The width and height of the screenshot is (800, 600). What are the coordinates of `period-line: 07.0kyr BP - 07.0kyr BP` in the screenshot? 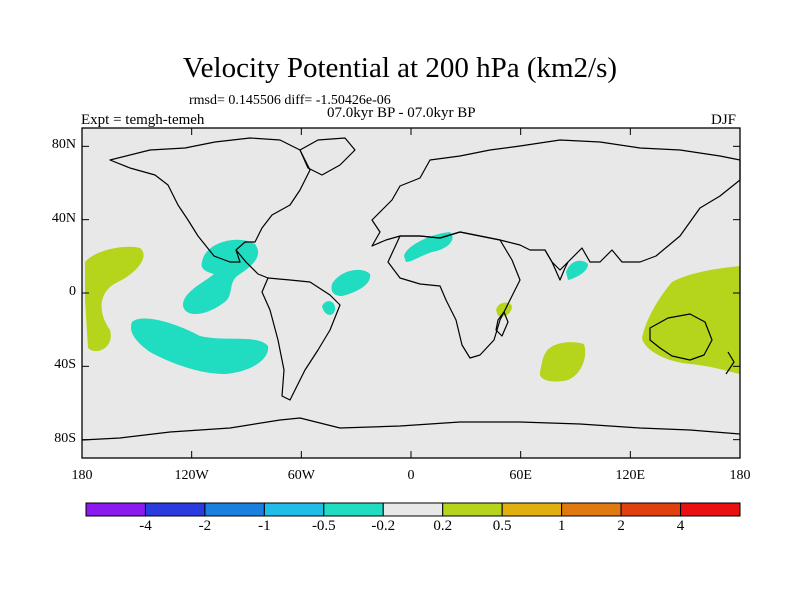 It's located at (401, 113).